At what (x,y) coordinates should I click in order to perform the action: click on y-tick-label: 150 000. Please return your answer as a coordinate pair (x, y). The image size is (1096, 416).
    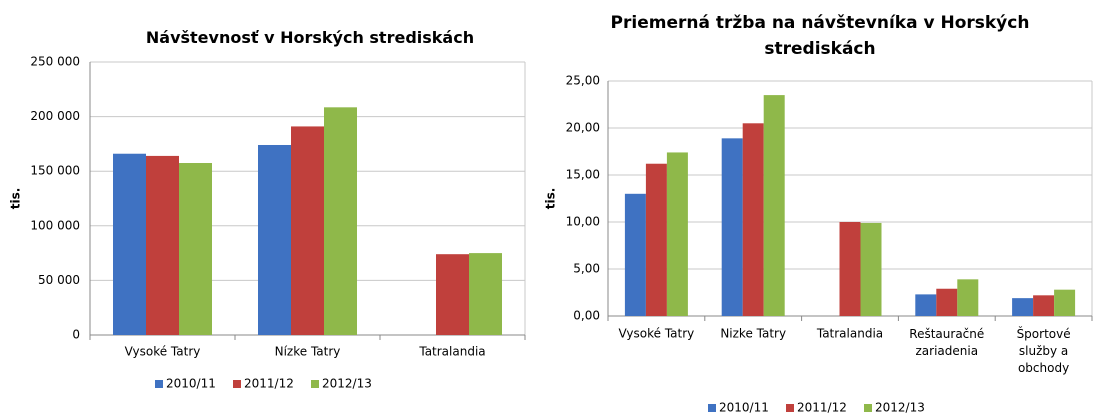
    Looking at the image, I should click on (55, 171).